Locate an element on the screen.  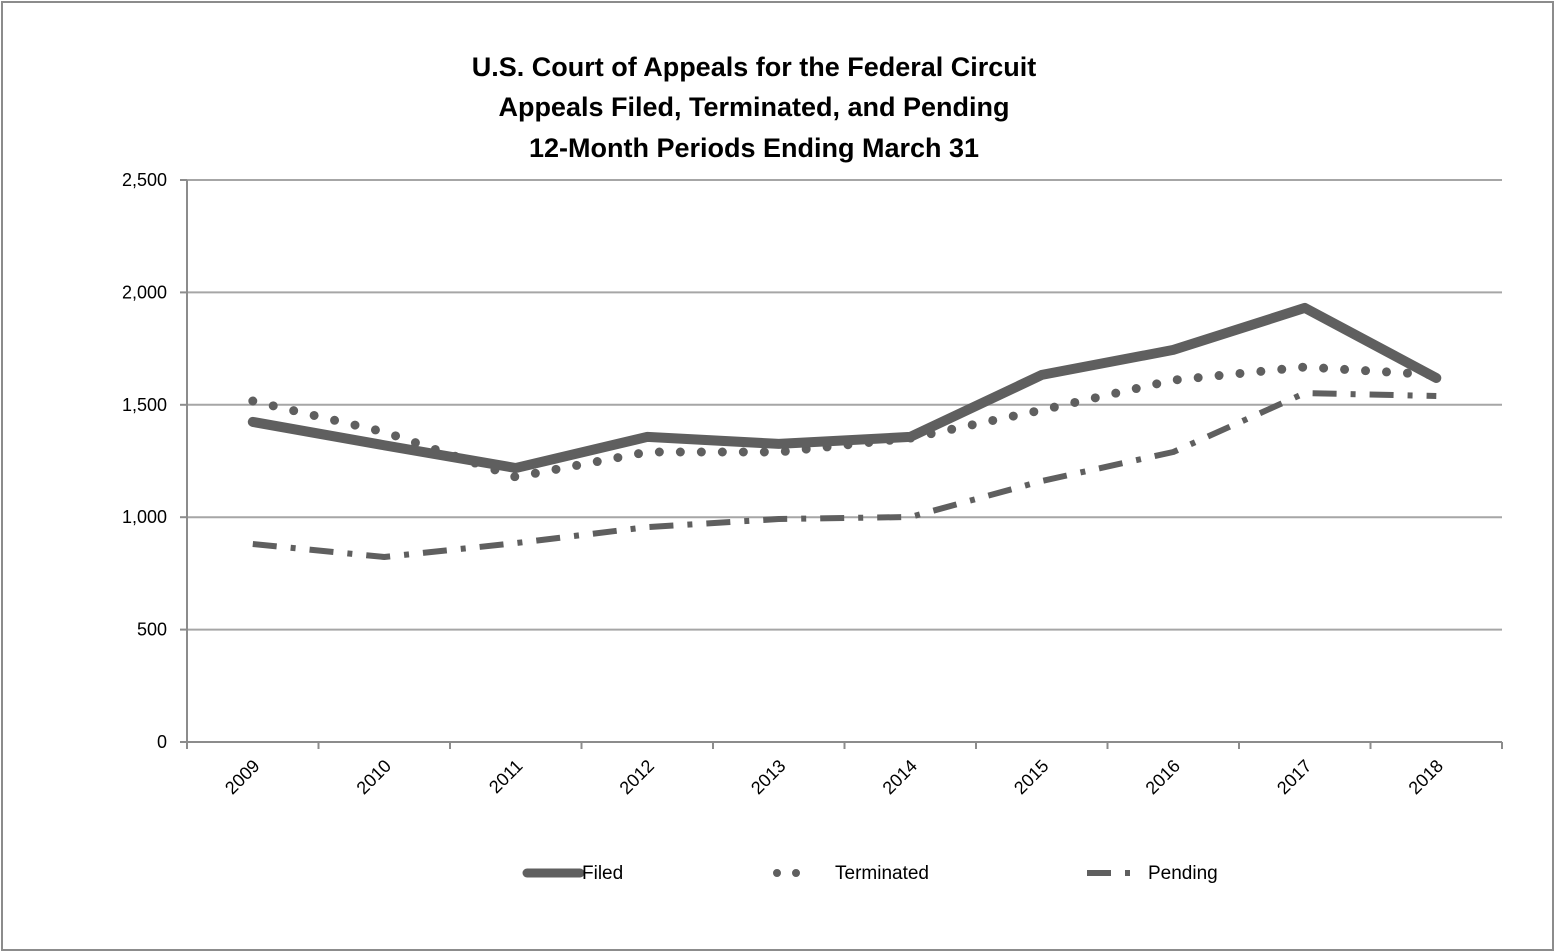
chart-title-line-3: 12-Month Periods Ending March 31 is located at coordinates (754, 148).